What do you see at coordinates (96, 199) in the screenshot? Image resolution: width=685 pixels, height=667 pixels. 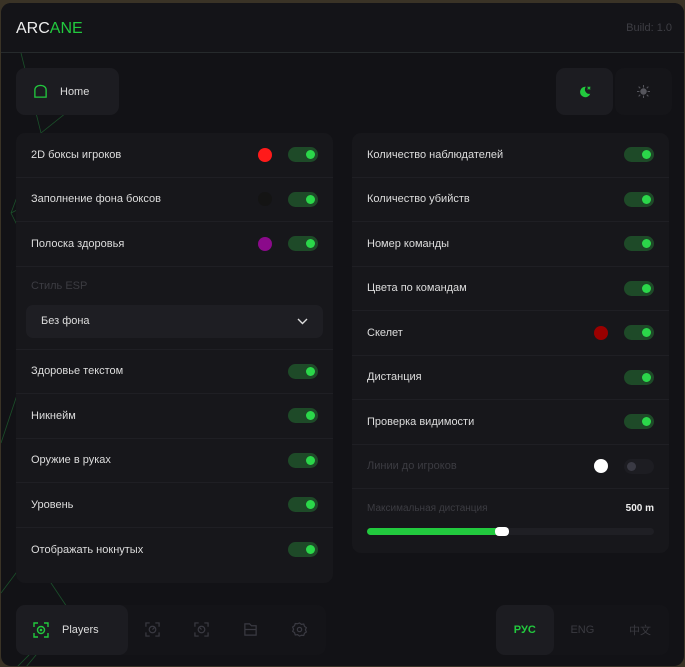 I see `setting-label: Заполнение фона боксов` at bounding box center [96, 199].